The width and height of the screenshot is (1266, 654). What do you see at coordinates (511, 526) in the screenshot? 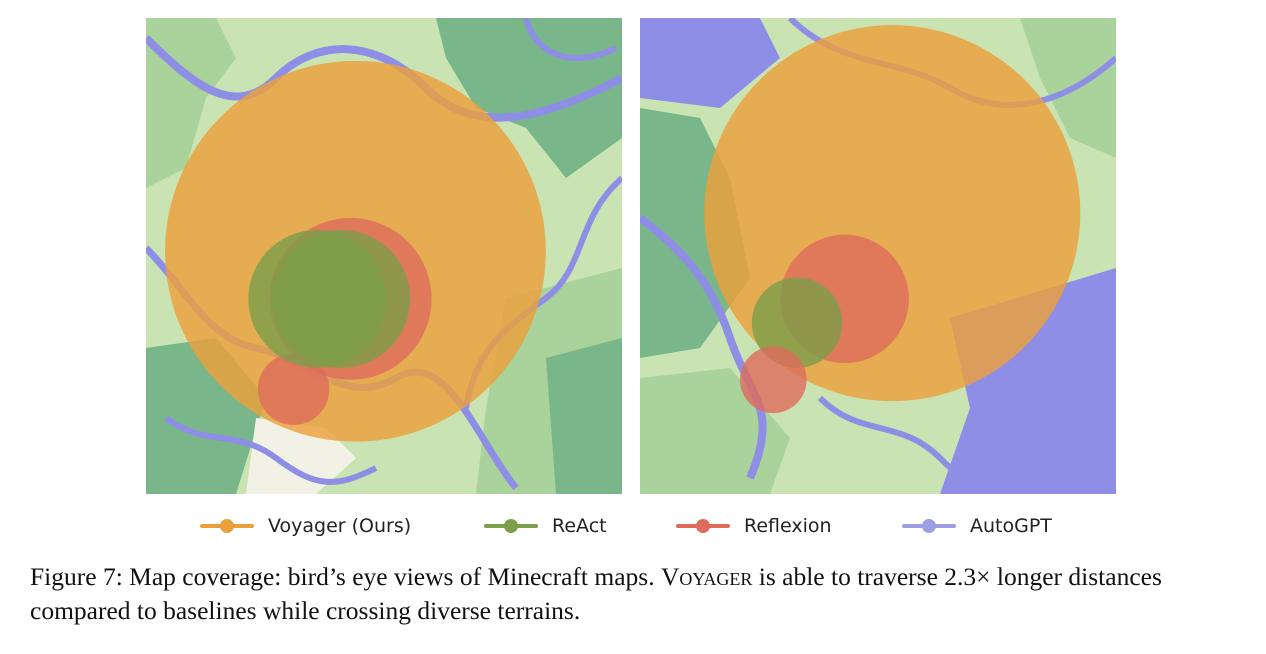
I see `legend-swatch-react` at bounding box center [511, 526].